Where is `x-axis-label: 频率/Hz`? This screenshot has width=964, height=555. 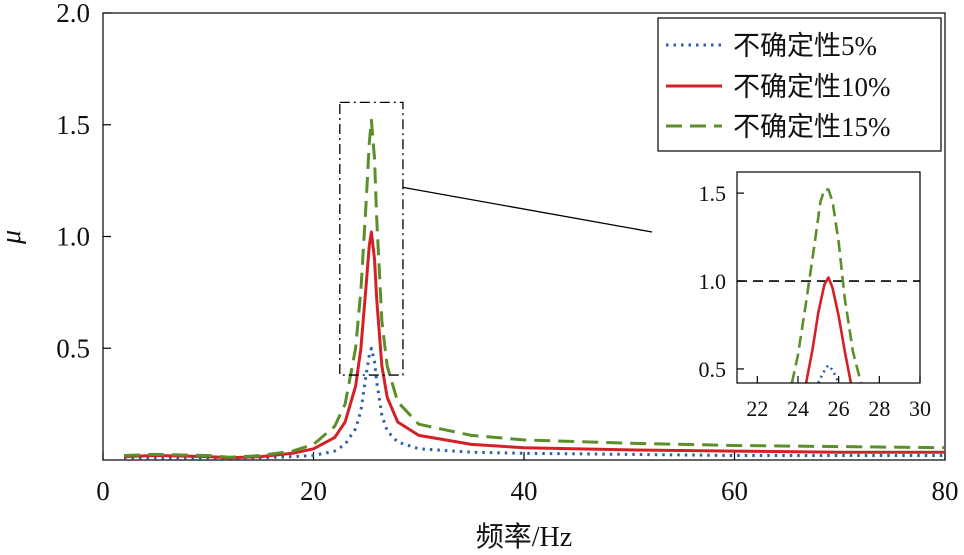 x-axis-label: 频率/Hz is located at coordinates (524, 537).